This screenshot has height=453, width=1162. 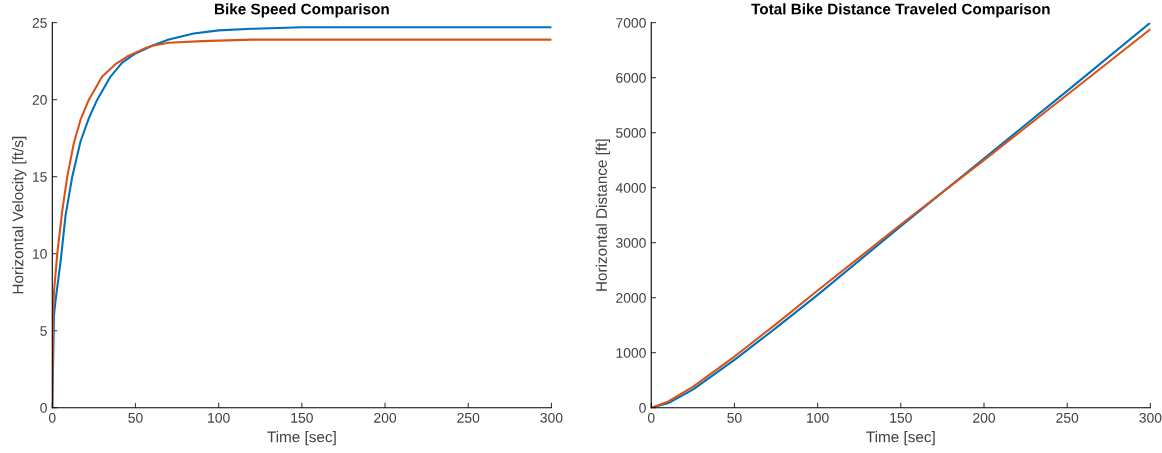 What do you see at coordinates (19, 215) in the screenshot?
I see `y-axis-title: Horizontal Velocity [ft/s]` at bounding box center [19, 215].